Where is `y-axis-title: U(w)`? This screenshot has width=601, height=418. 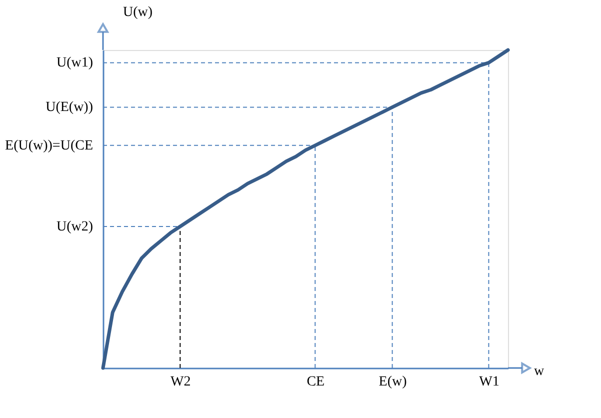
y-axis-title: U(w) is located at coordinates (138, 12).